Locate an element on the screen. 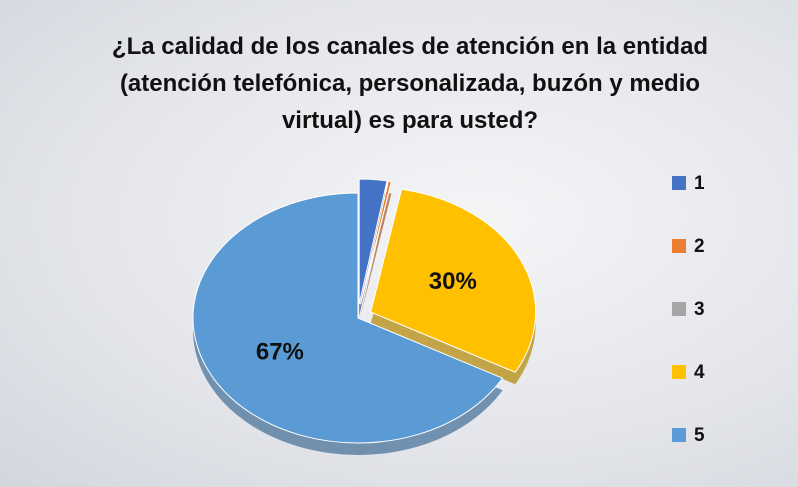  legend-label: 4 is located at coordinates (699, 372).